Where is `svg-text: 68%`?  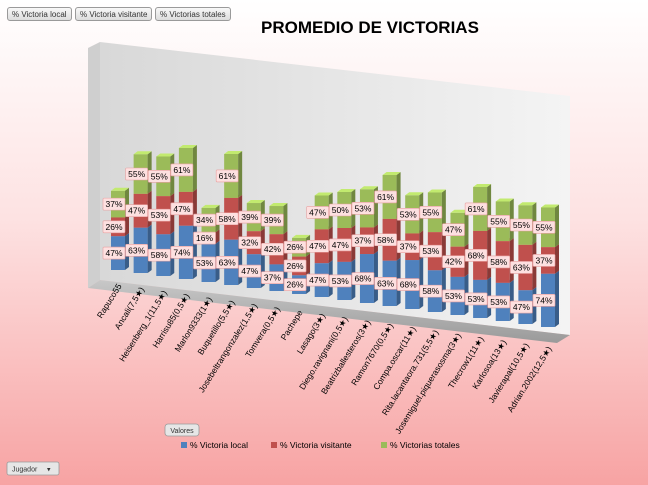
svg-text: 68% is located at coordinates (362, 279).